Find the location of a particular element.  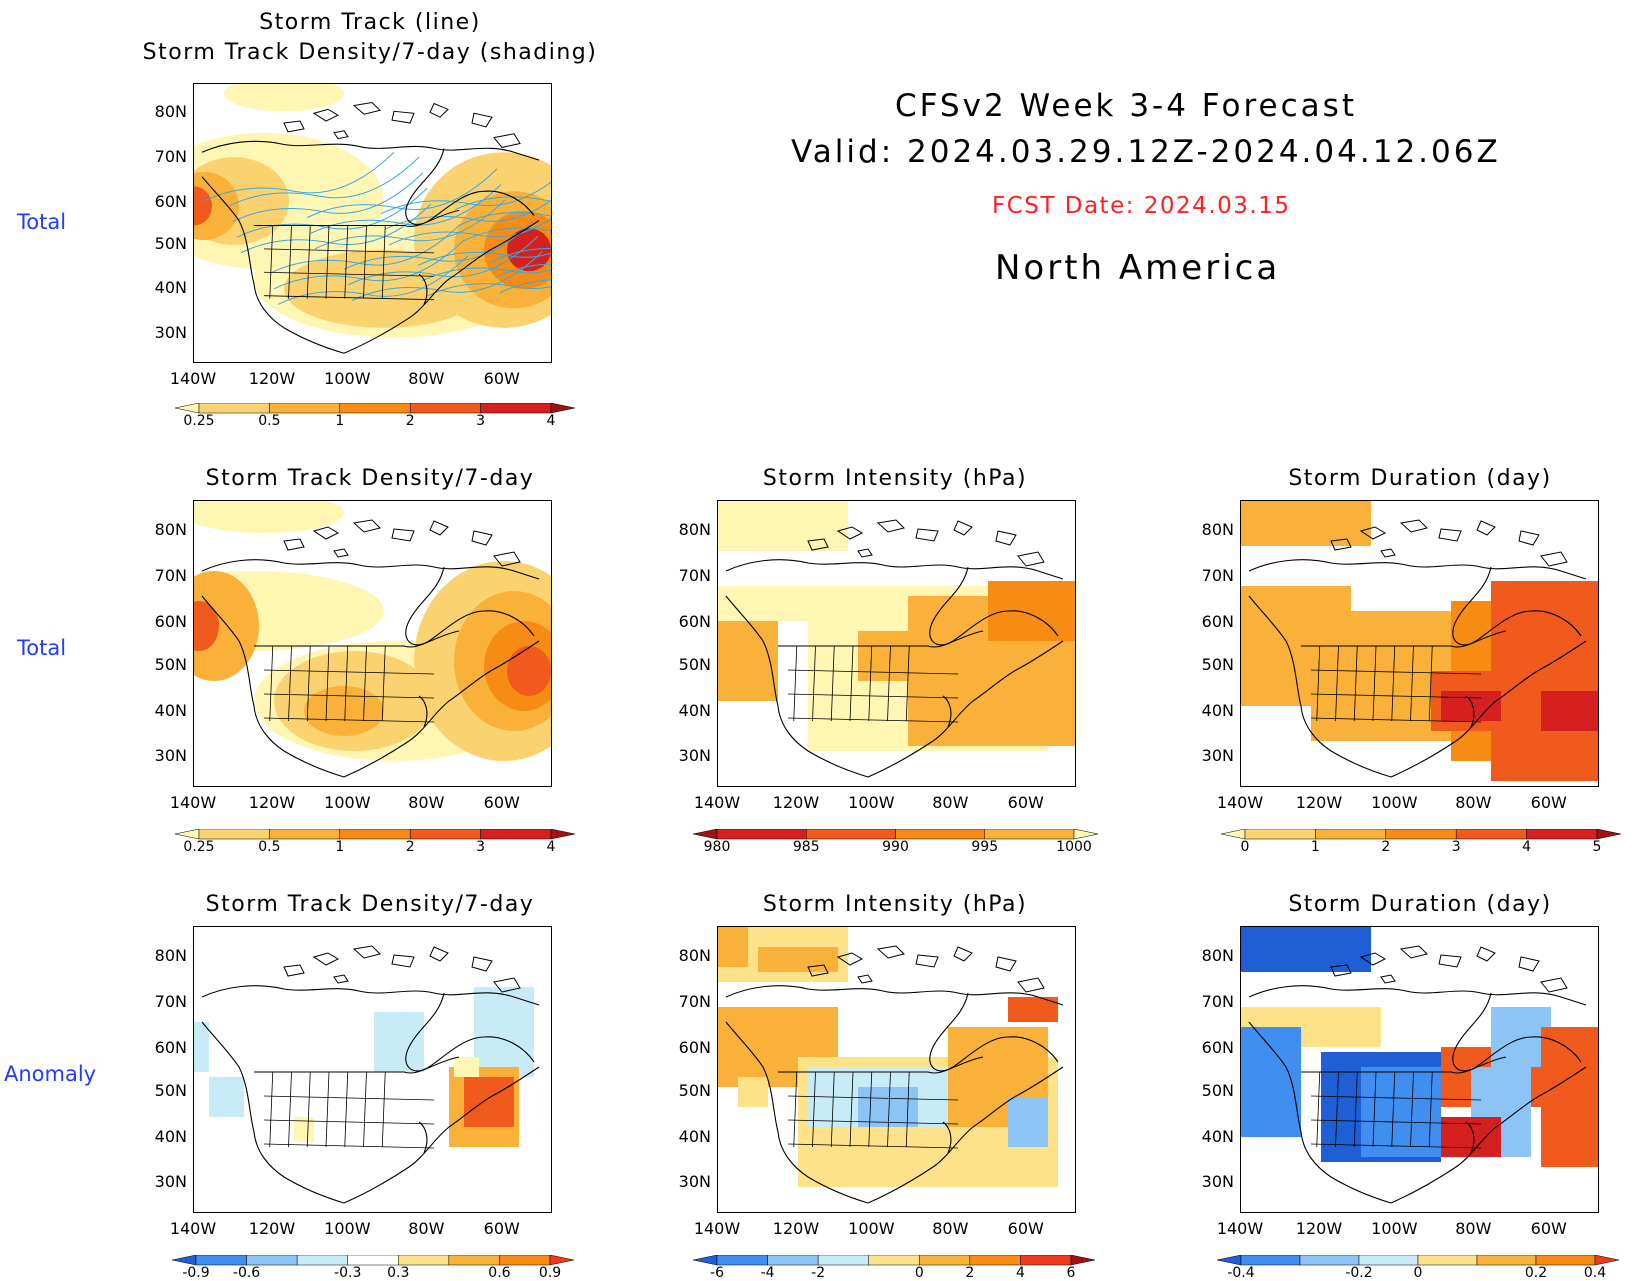

header-valid-range: Valid: 2024.03.29.12Z-2024.04.12.06Z is located at coordinates (1146, 152).